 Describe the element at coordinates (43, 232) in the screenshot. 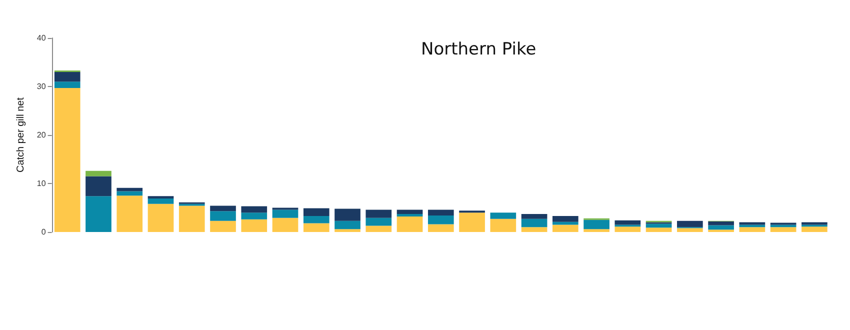

I see `y-tick-label: 0` at that location.